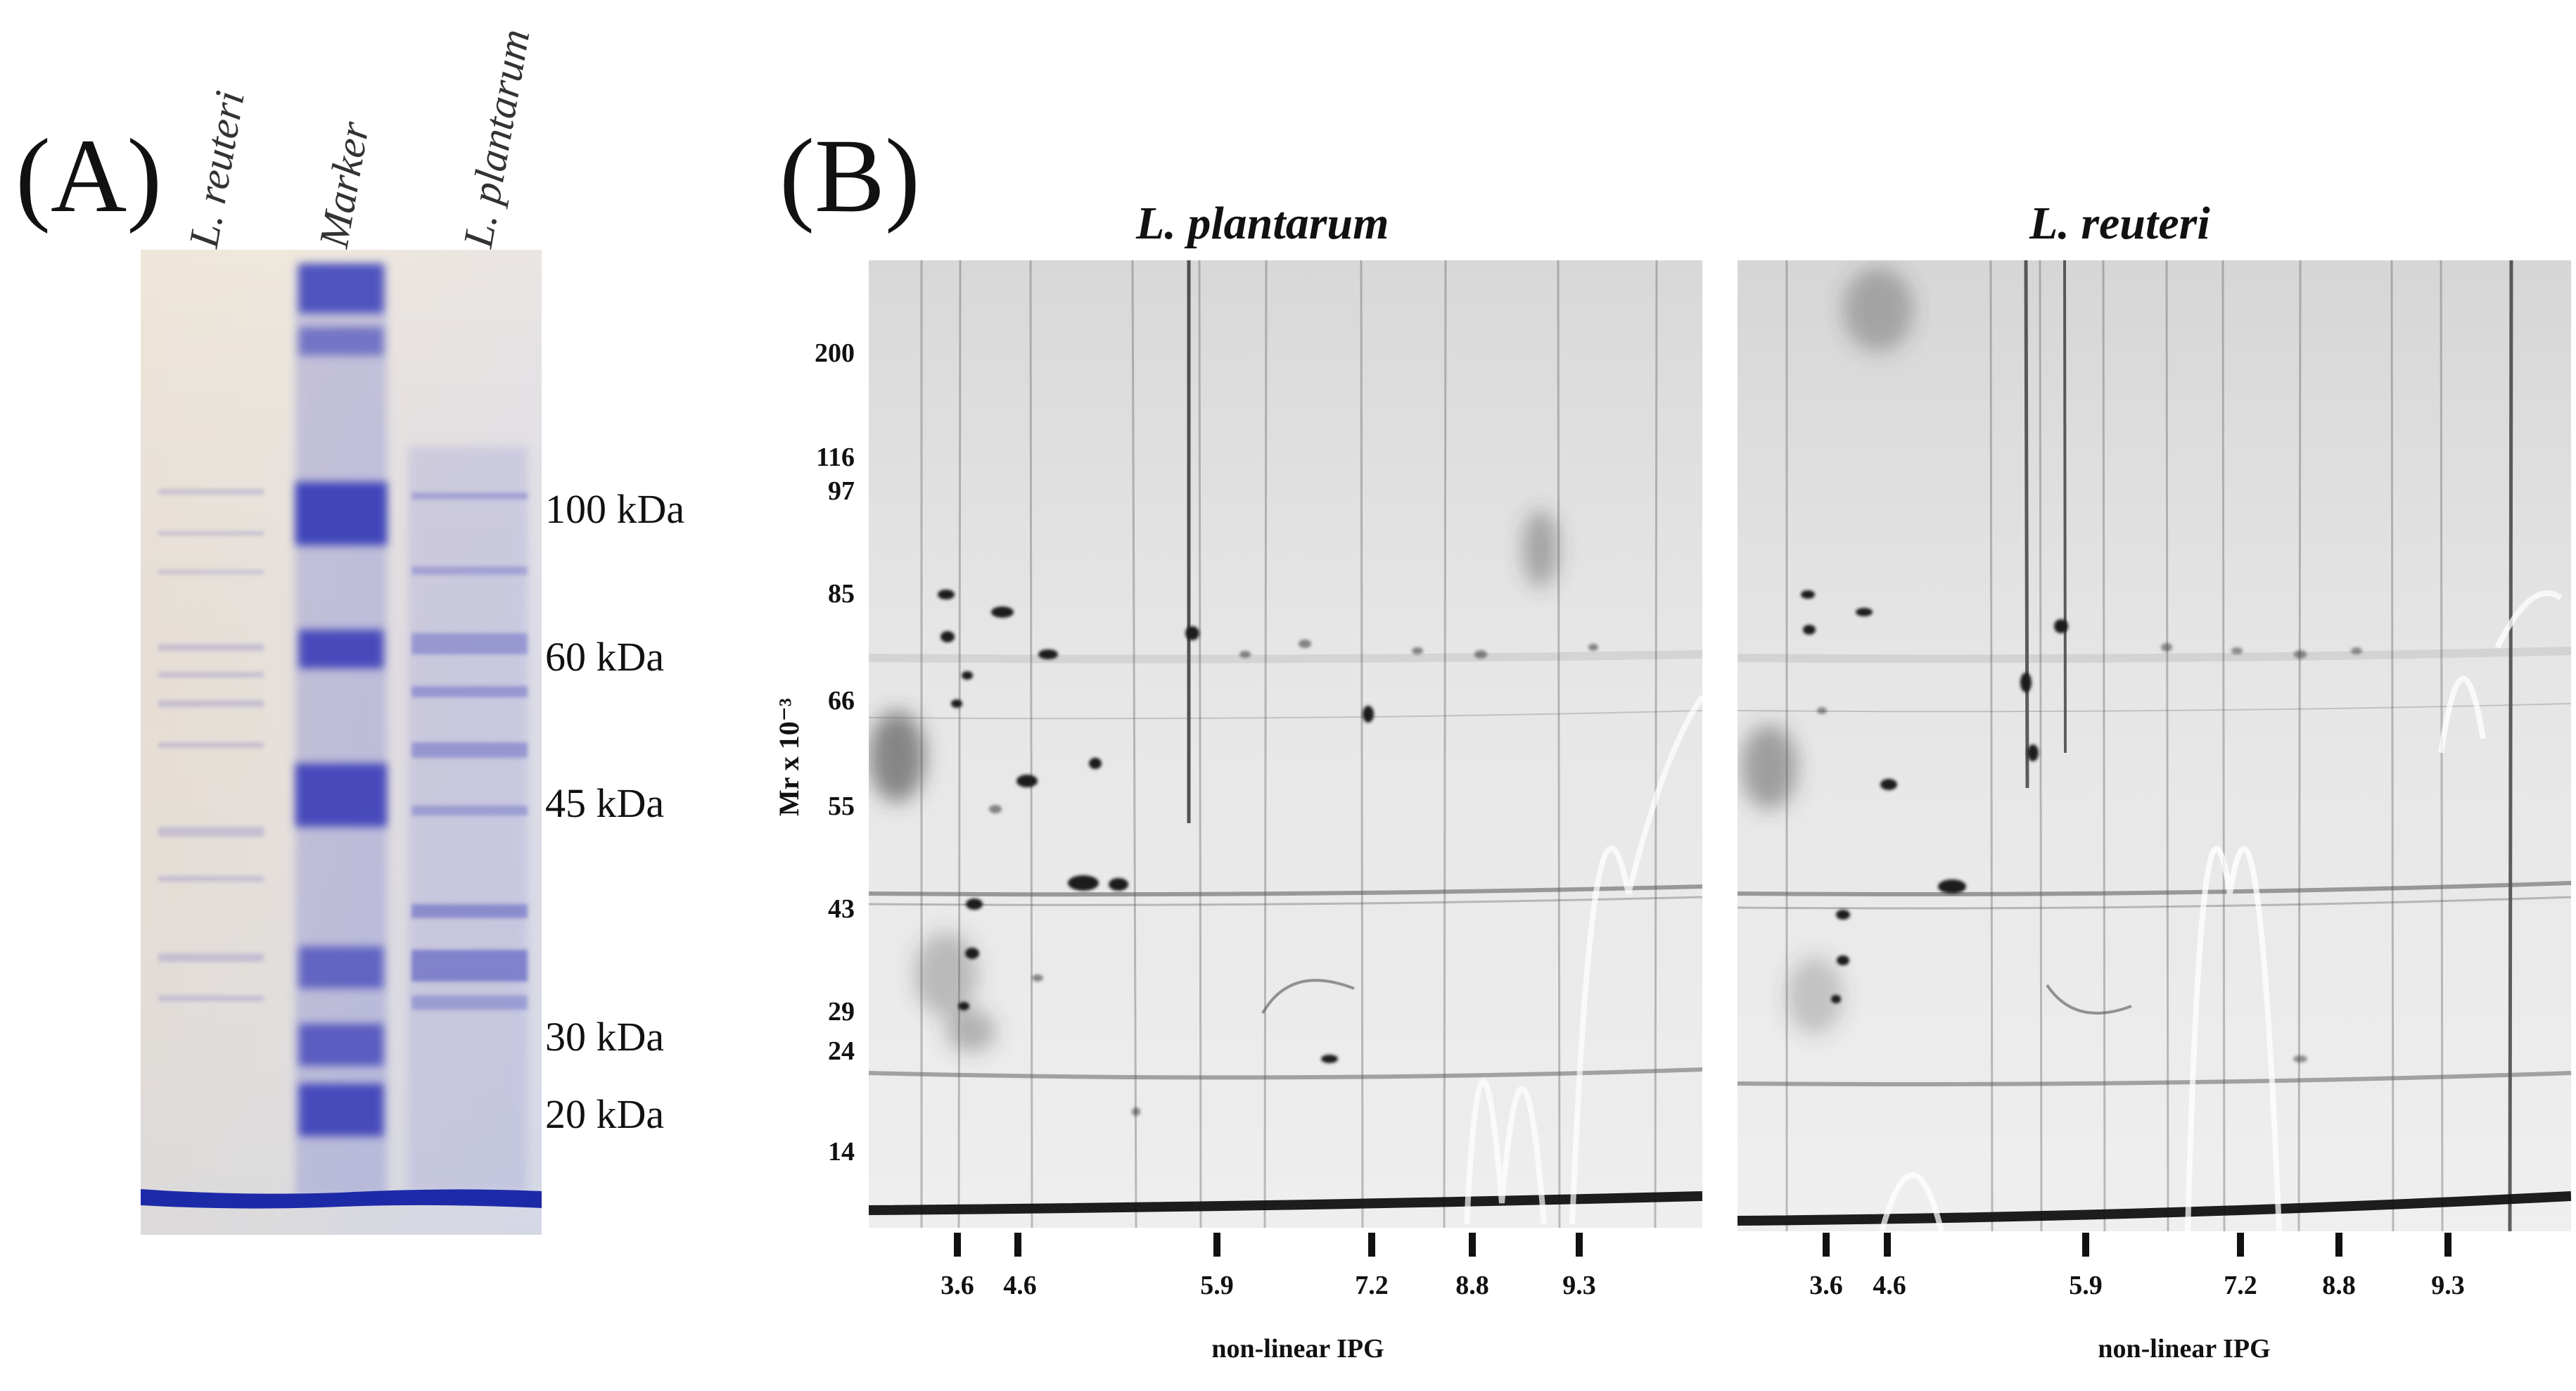 The width and height of the screenshot is (2576, 1391). Describe the element at coordinates (841, 491) in the screenshot. I see `mr-tick-97: 97` at that location.